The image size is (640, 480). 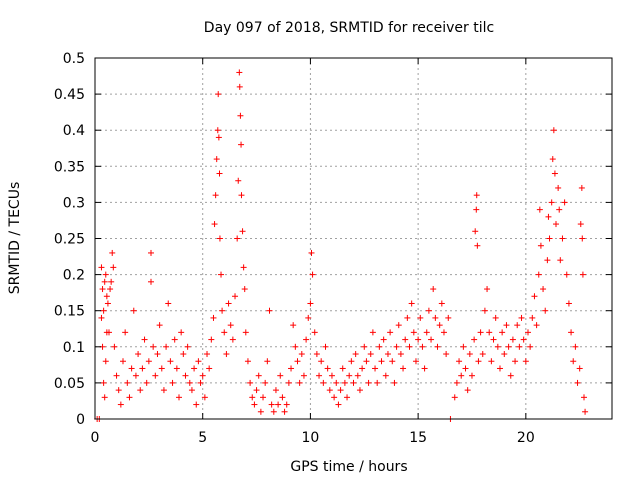 I want to click on y-tick-label: 0, so click(x=80, y=420).